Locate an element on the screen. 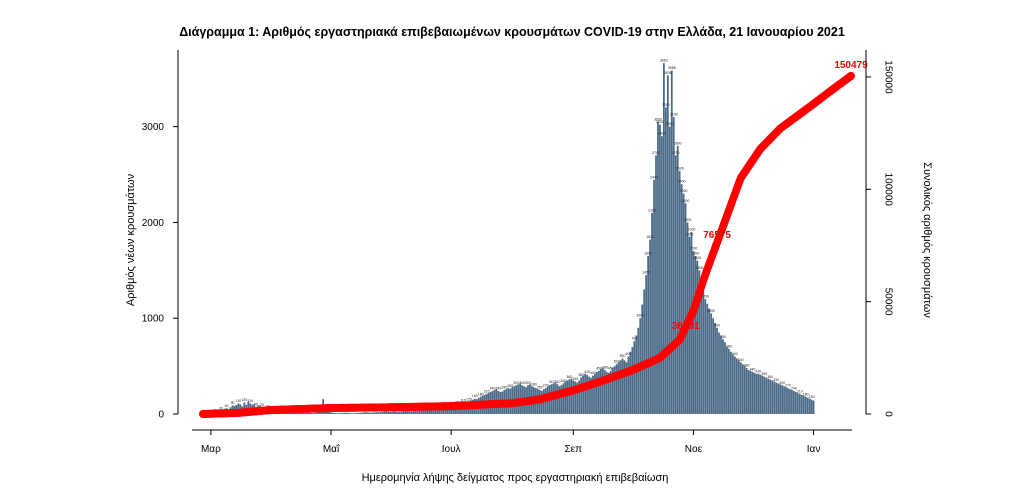 This screenshot has height=493, width=1024. bar-data-label: 540 is located at coordinates (741, 360).